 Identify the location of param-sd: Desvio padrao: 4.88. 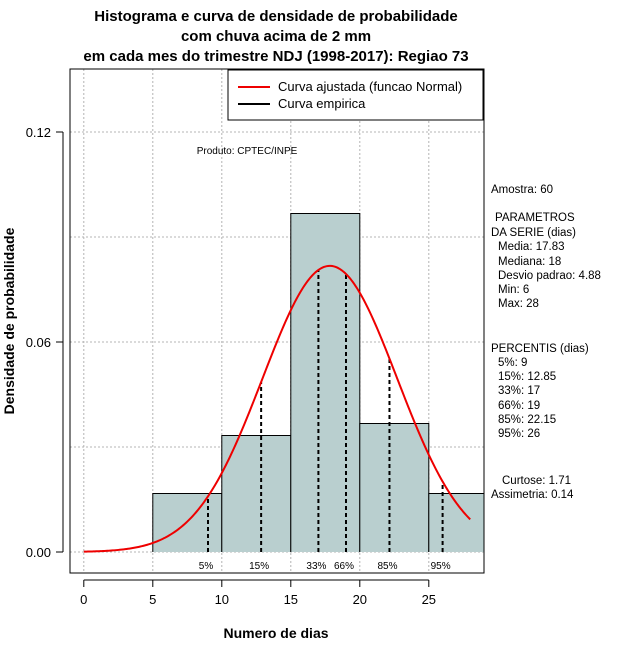
(549, 276).